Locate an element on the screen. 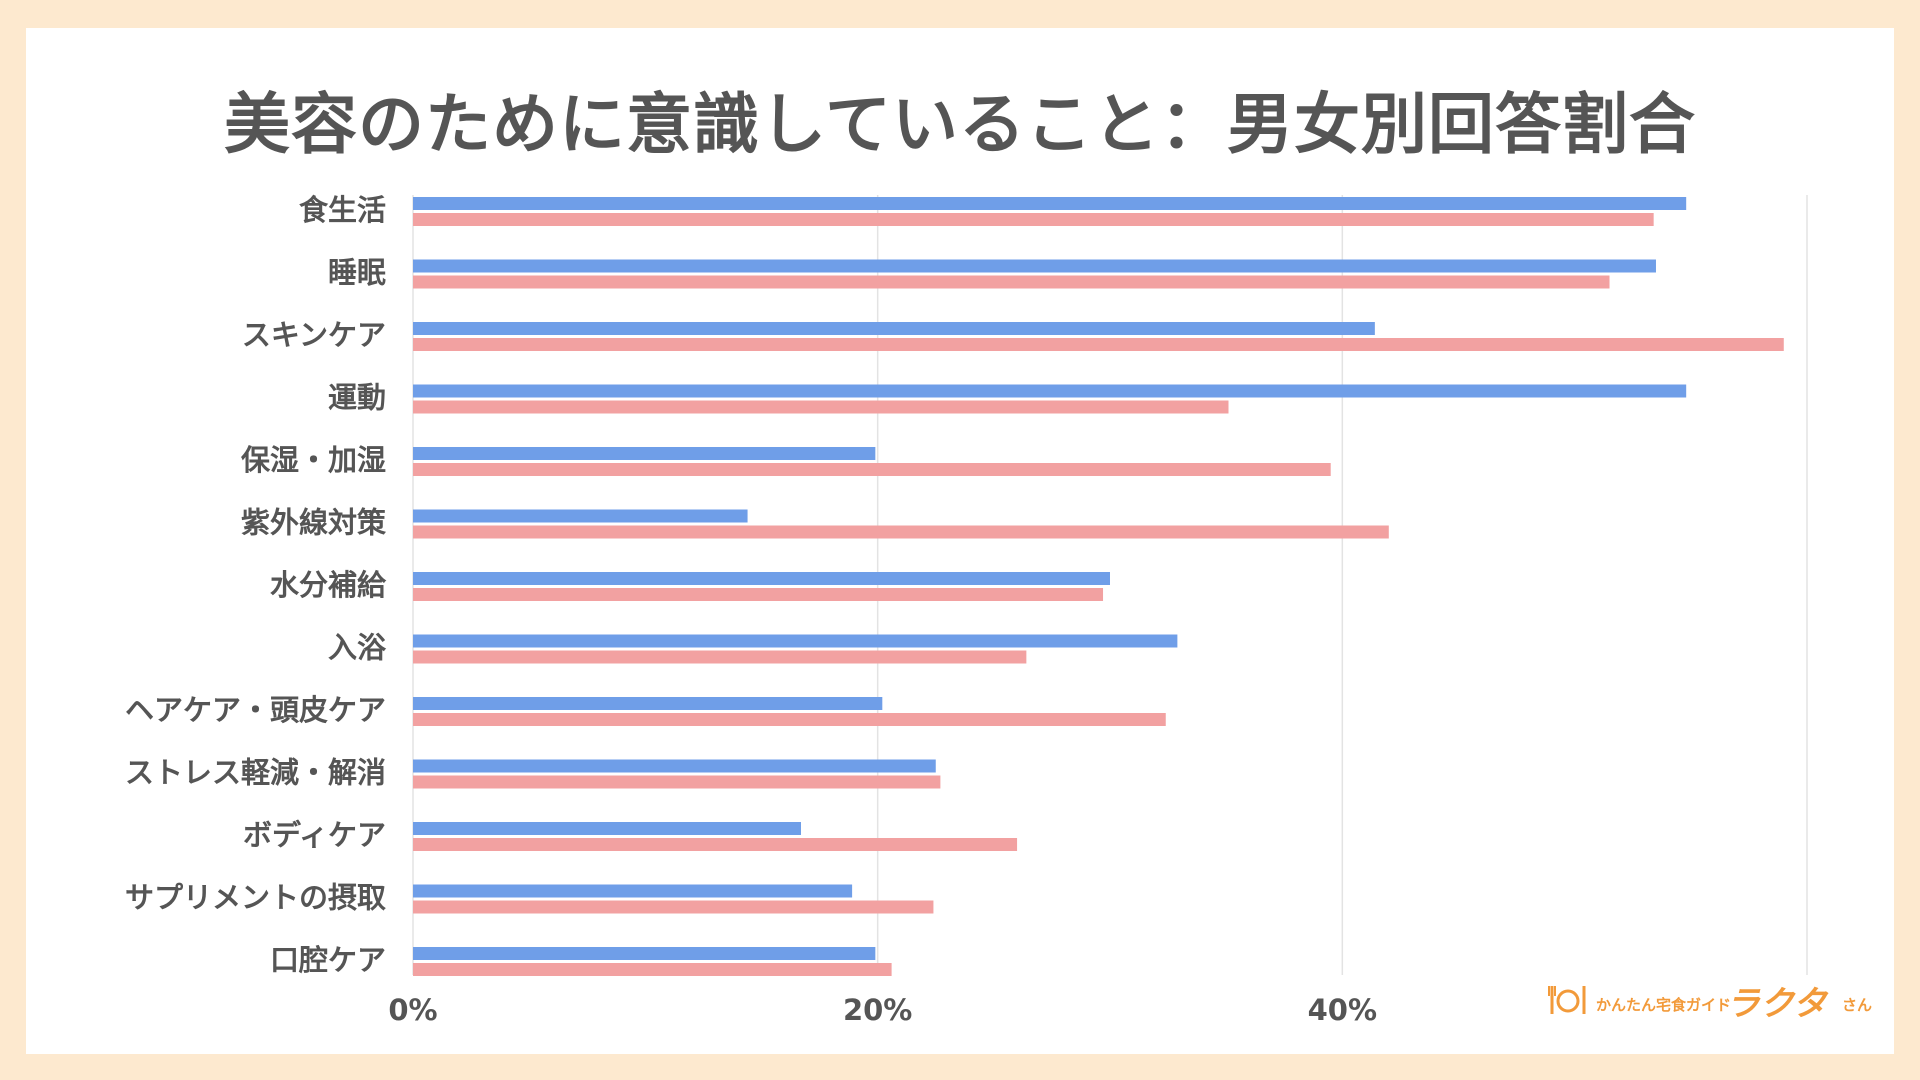 Image resolution: width=1920 pixels, height=1080 pixels. category-label-9: ストレス軽減・解消 is located at coordinates (255, 773).